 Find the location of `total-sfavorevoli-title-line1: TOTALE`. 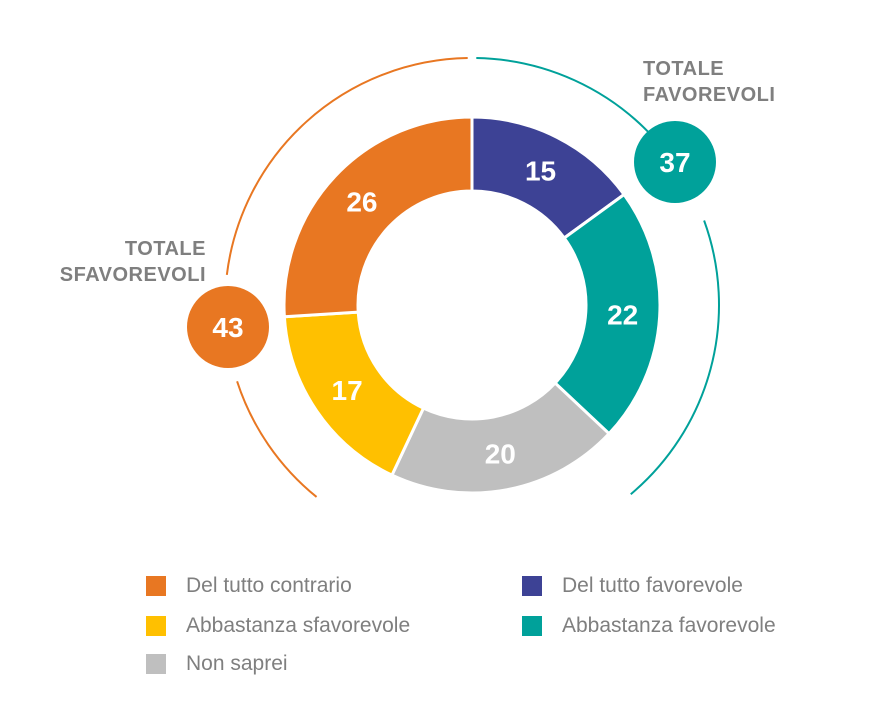

total-sfavorevoli-title-line1: TOTALE is located at coordinates (165, 249).